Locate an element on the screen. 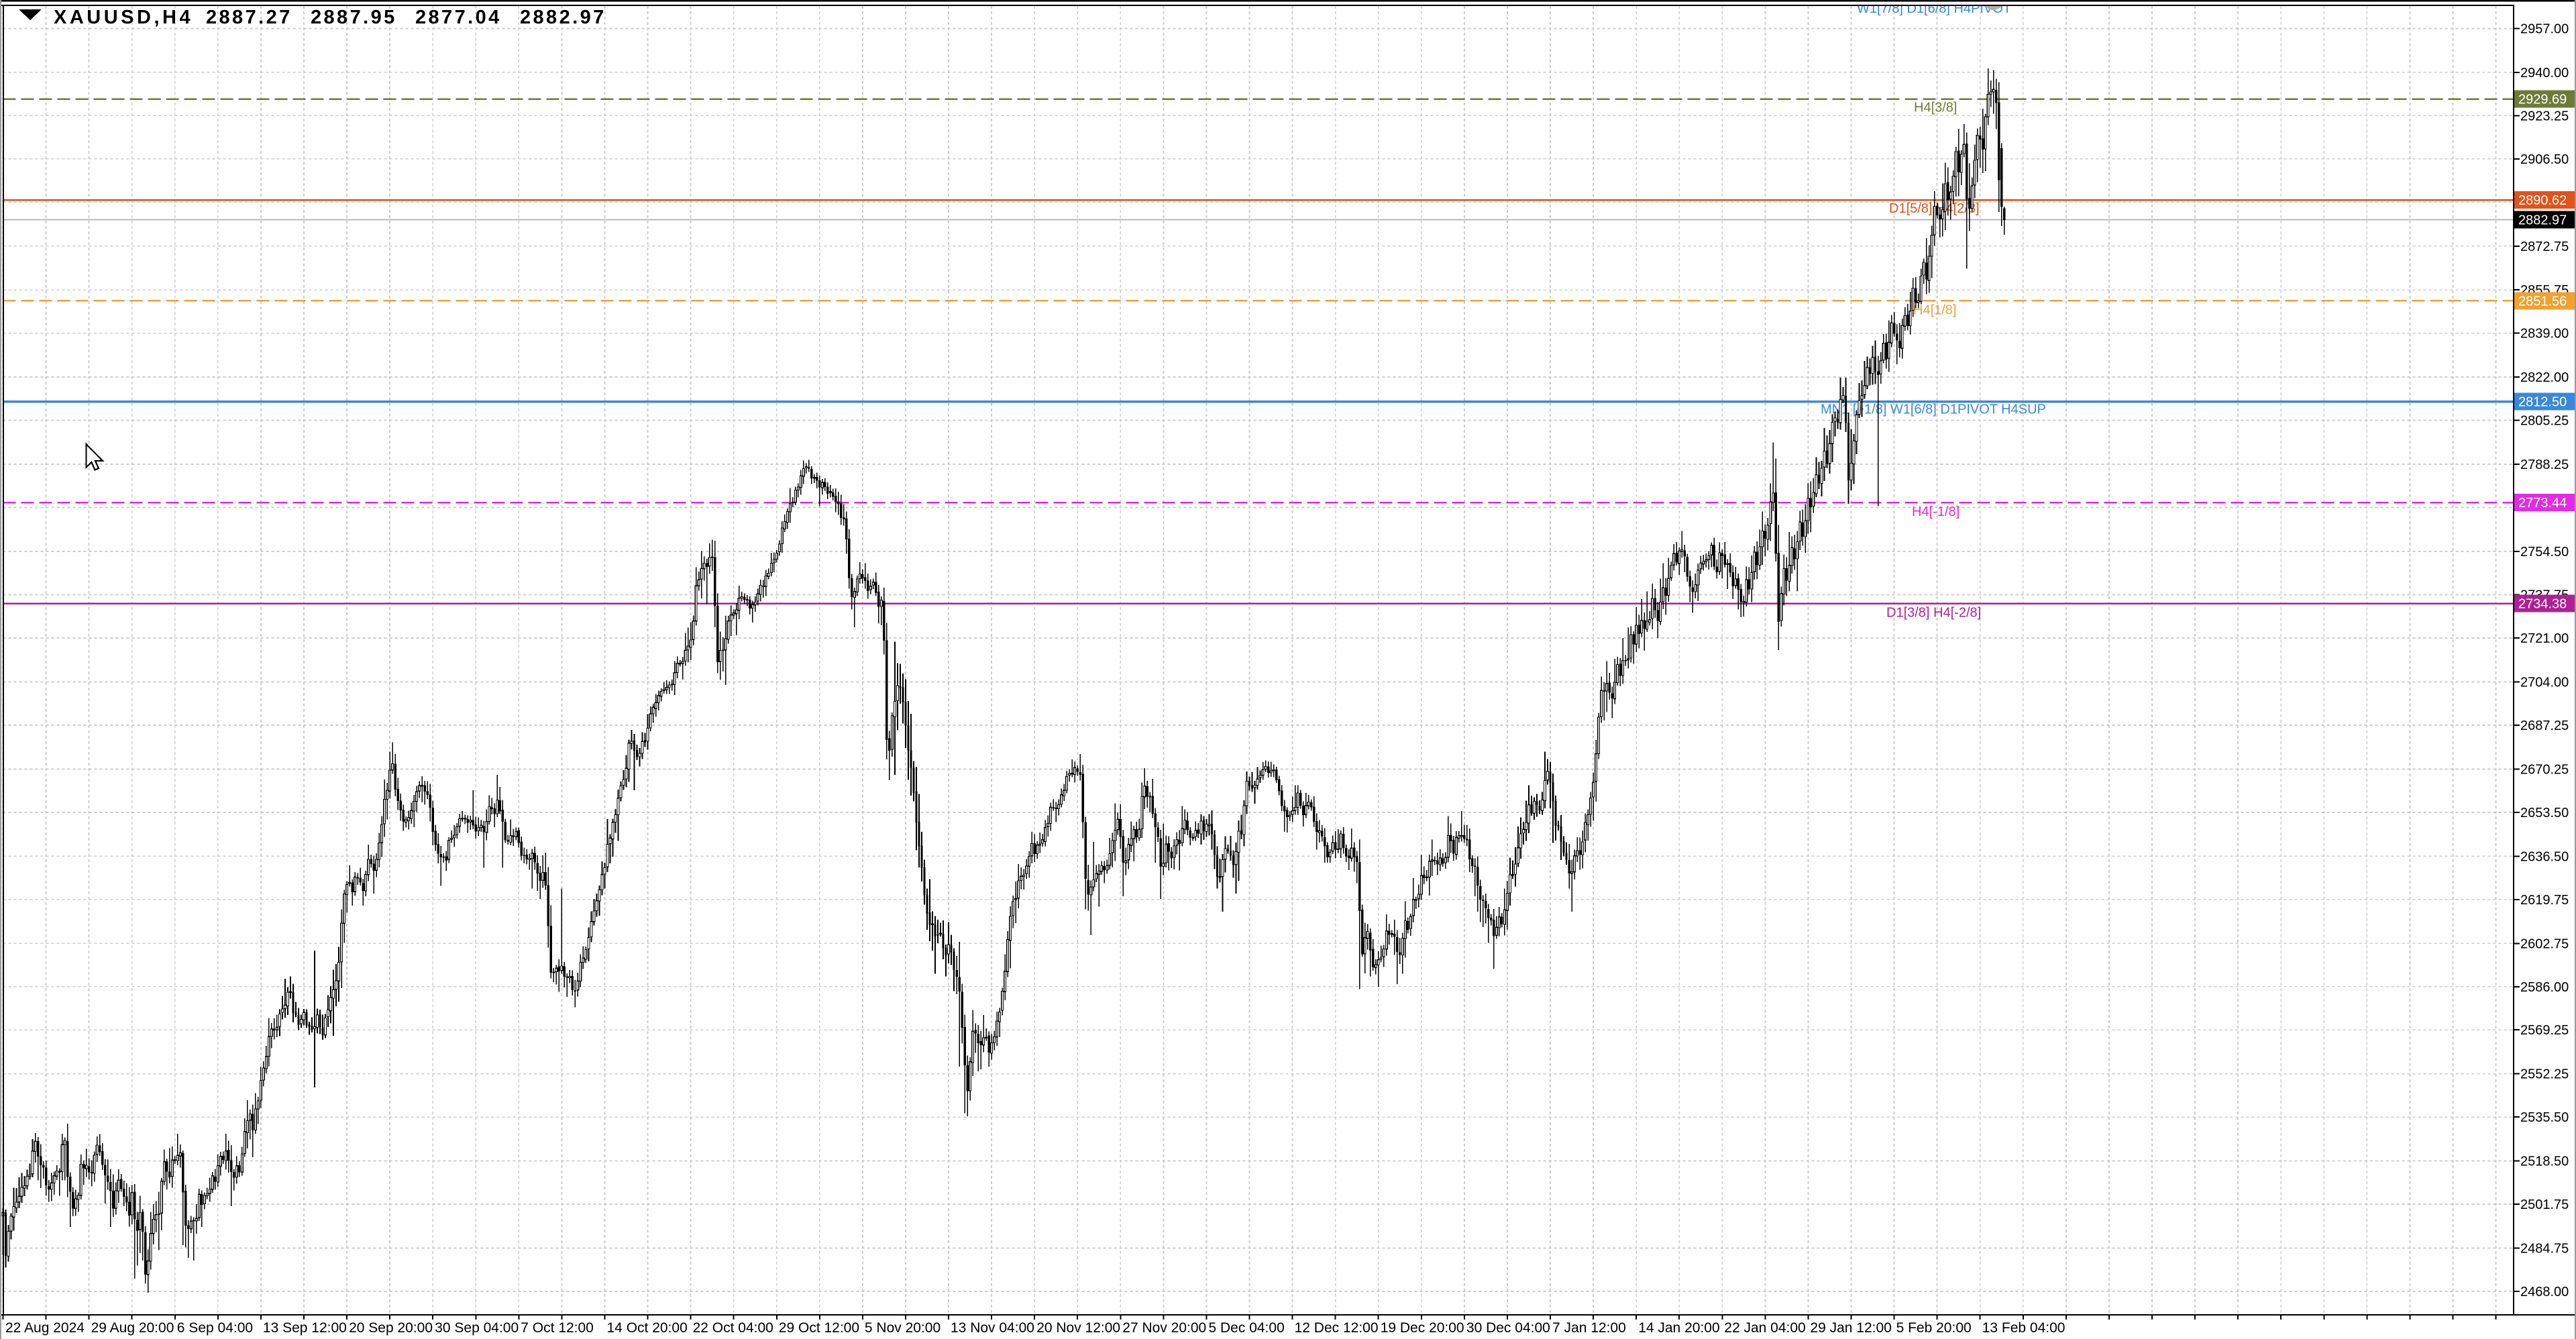 This screenshot has height=1339, width=2576. svg-text: 2636.50 is located at coordinates (2544, 856).